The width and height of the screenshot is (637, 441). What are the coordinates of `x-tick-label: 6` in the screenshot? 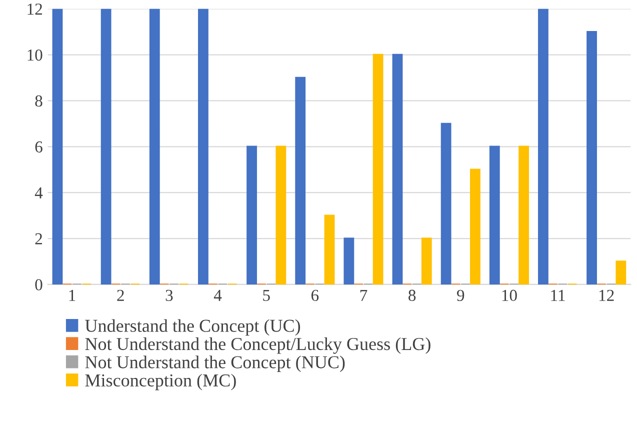 It's located at (315, 296).